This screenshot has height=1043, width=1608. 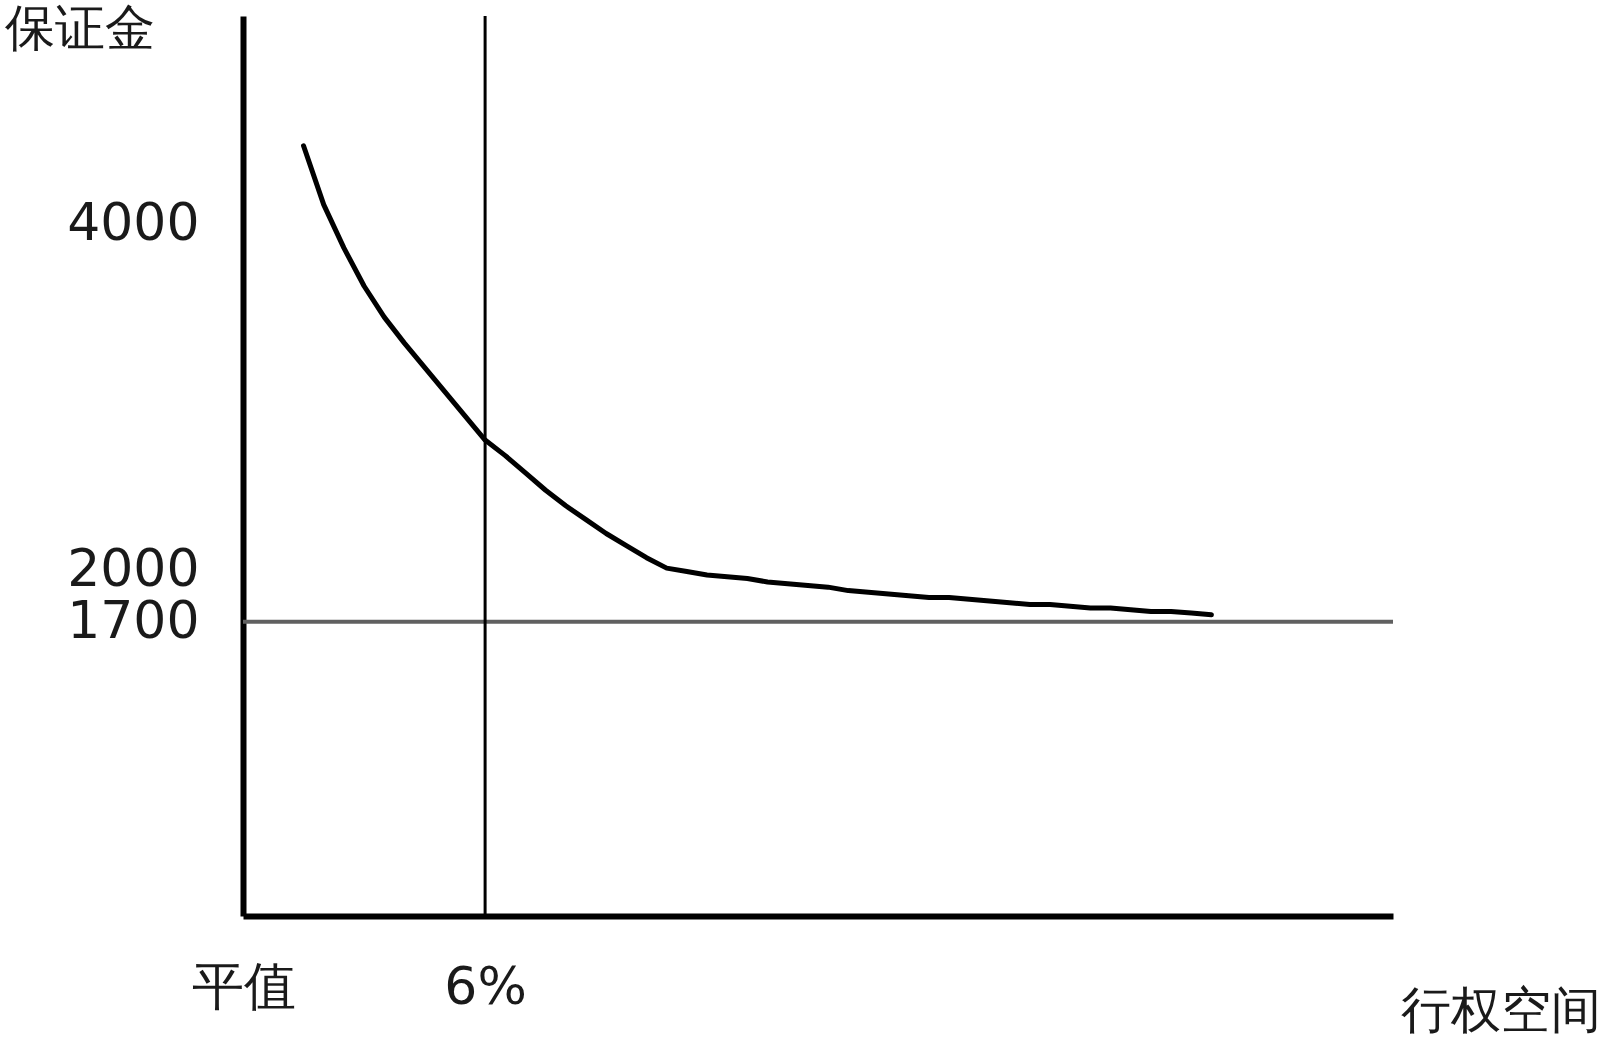 I want to click on y-axis-title: 保证金, so click(x=79, y=28).